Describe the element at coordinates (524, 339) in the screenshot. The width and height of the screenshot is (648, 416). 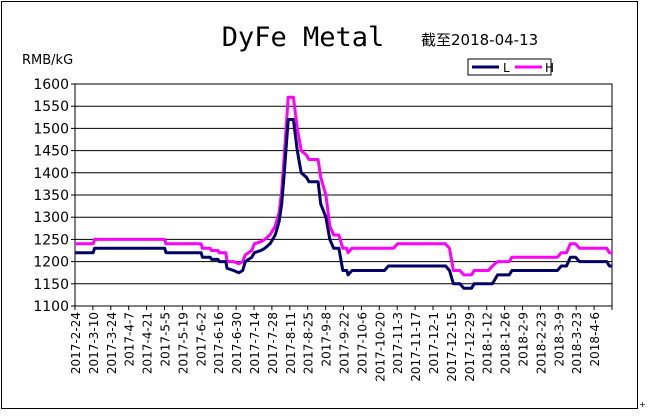
I see `x-tick-label: 2018-2-9` at that location.